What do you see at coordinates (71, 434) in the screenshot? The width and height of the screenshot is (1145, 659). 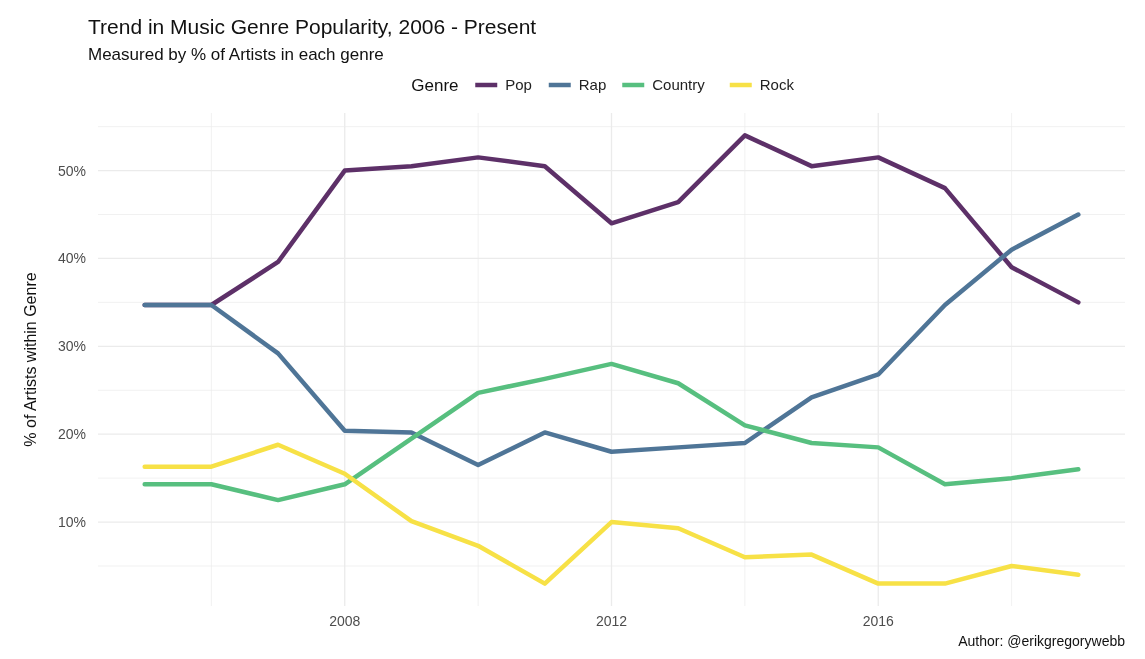 I see `y-tick-label: 20%` at bounding box center [71, 434].